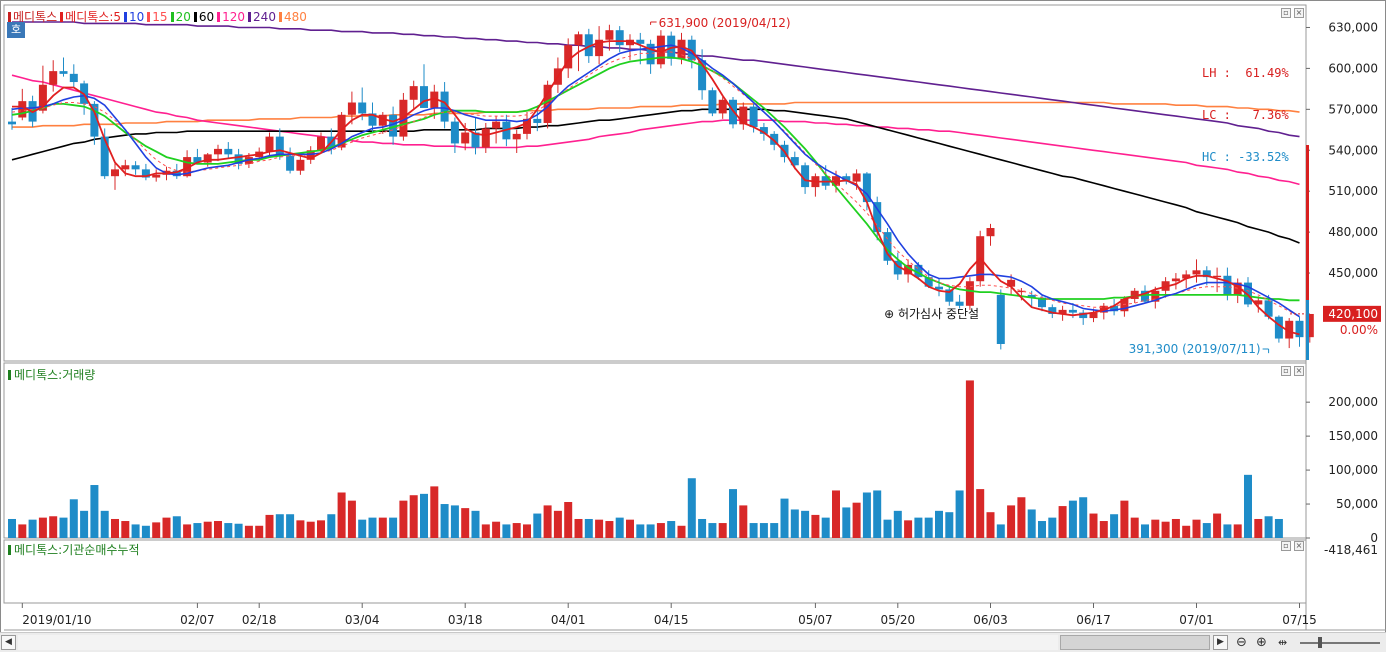 Image resolution: width=1386 pixels, height=652 pixels. Describe the element at coordinates (538, 642) in the screenshot. I see `scroll-track` at that location.